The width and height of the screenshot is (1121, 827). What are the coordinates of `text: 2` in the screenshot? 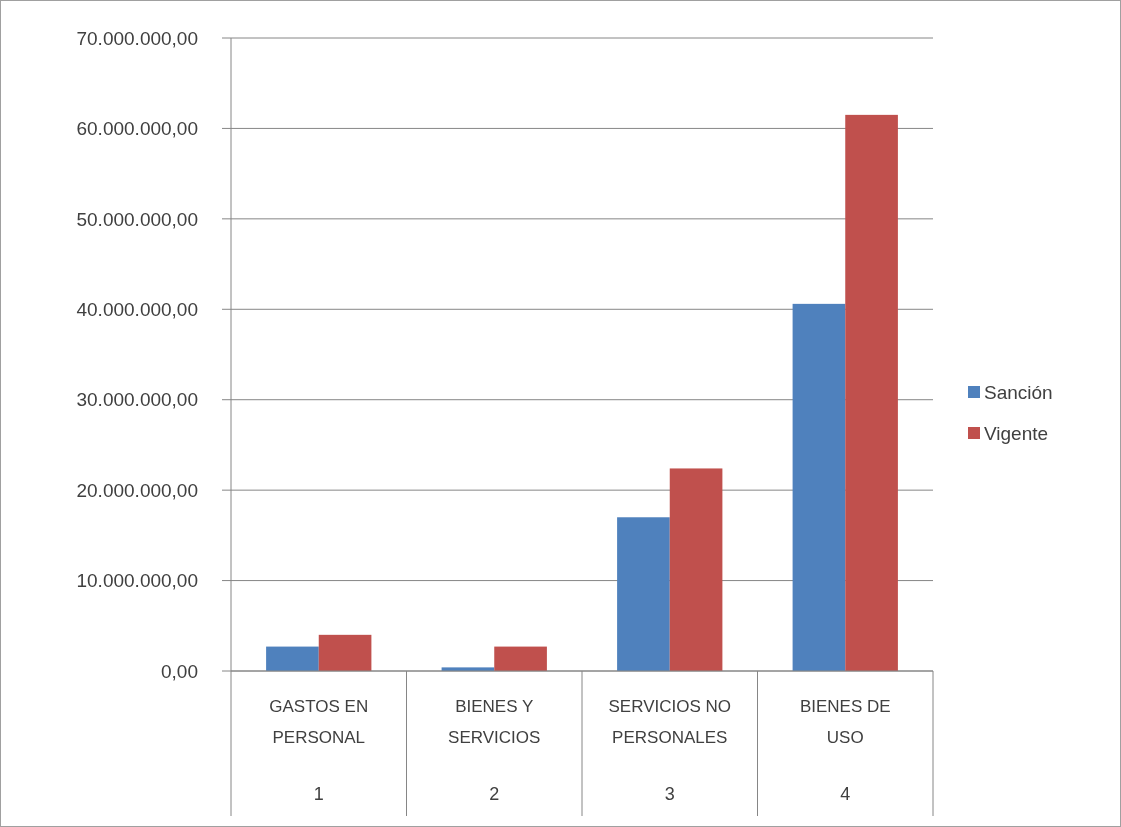 It's located at (494, 794).